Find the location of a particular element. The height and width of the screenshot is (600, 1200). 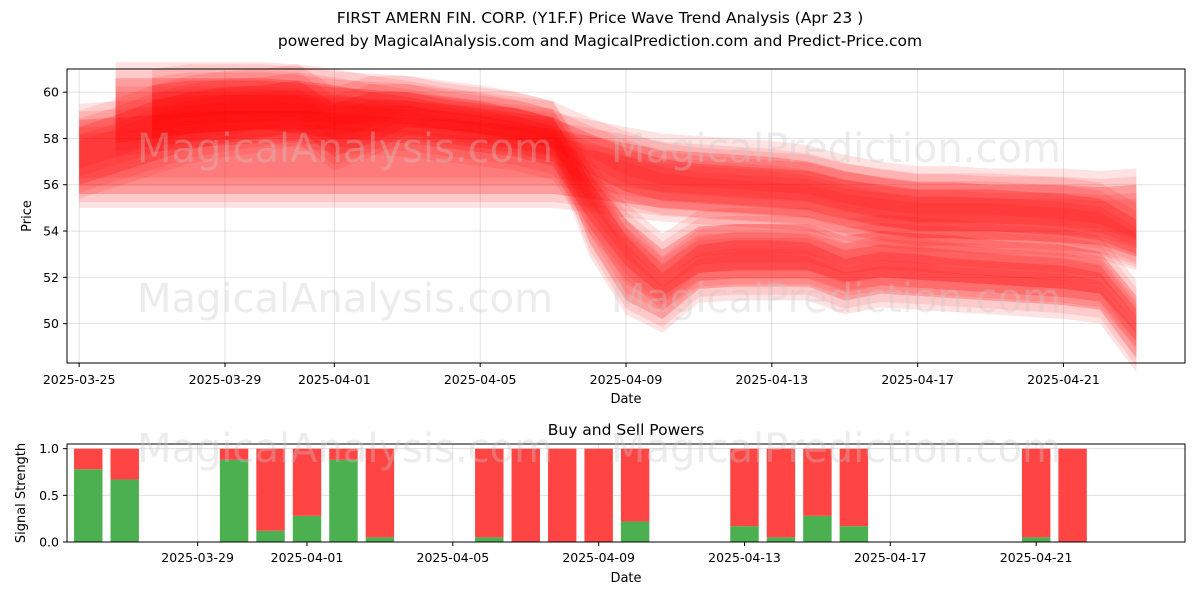

powers-x-tick-label: 2025-04-05 is located at coordinates (453, 557).